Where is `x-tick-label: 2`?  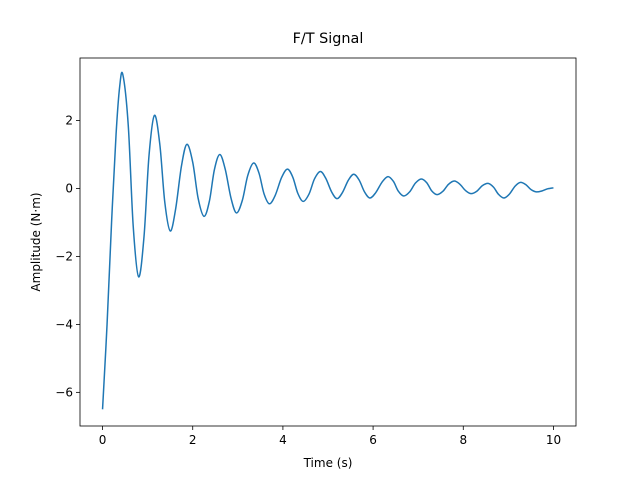
x-tick-label: 2 is located at coordinates (193, 440).